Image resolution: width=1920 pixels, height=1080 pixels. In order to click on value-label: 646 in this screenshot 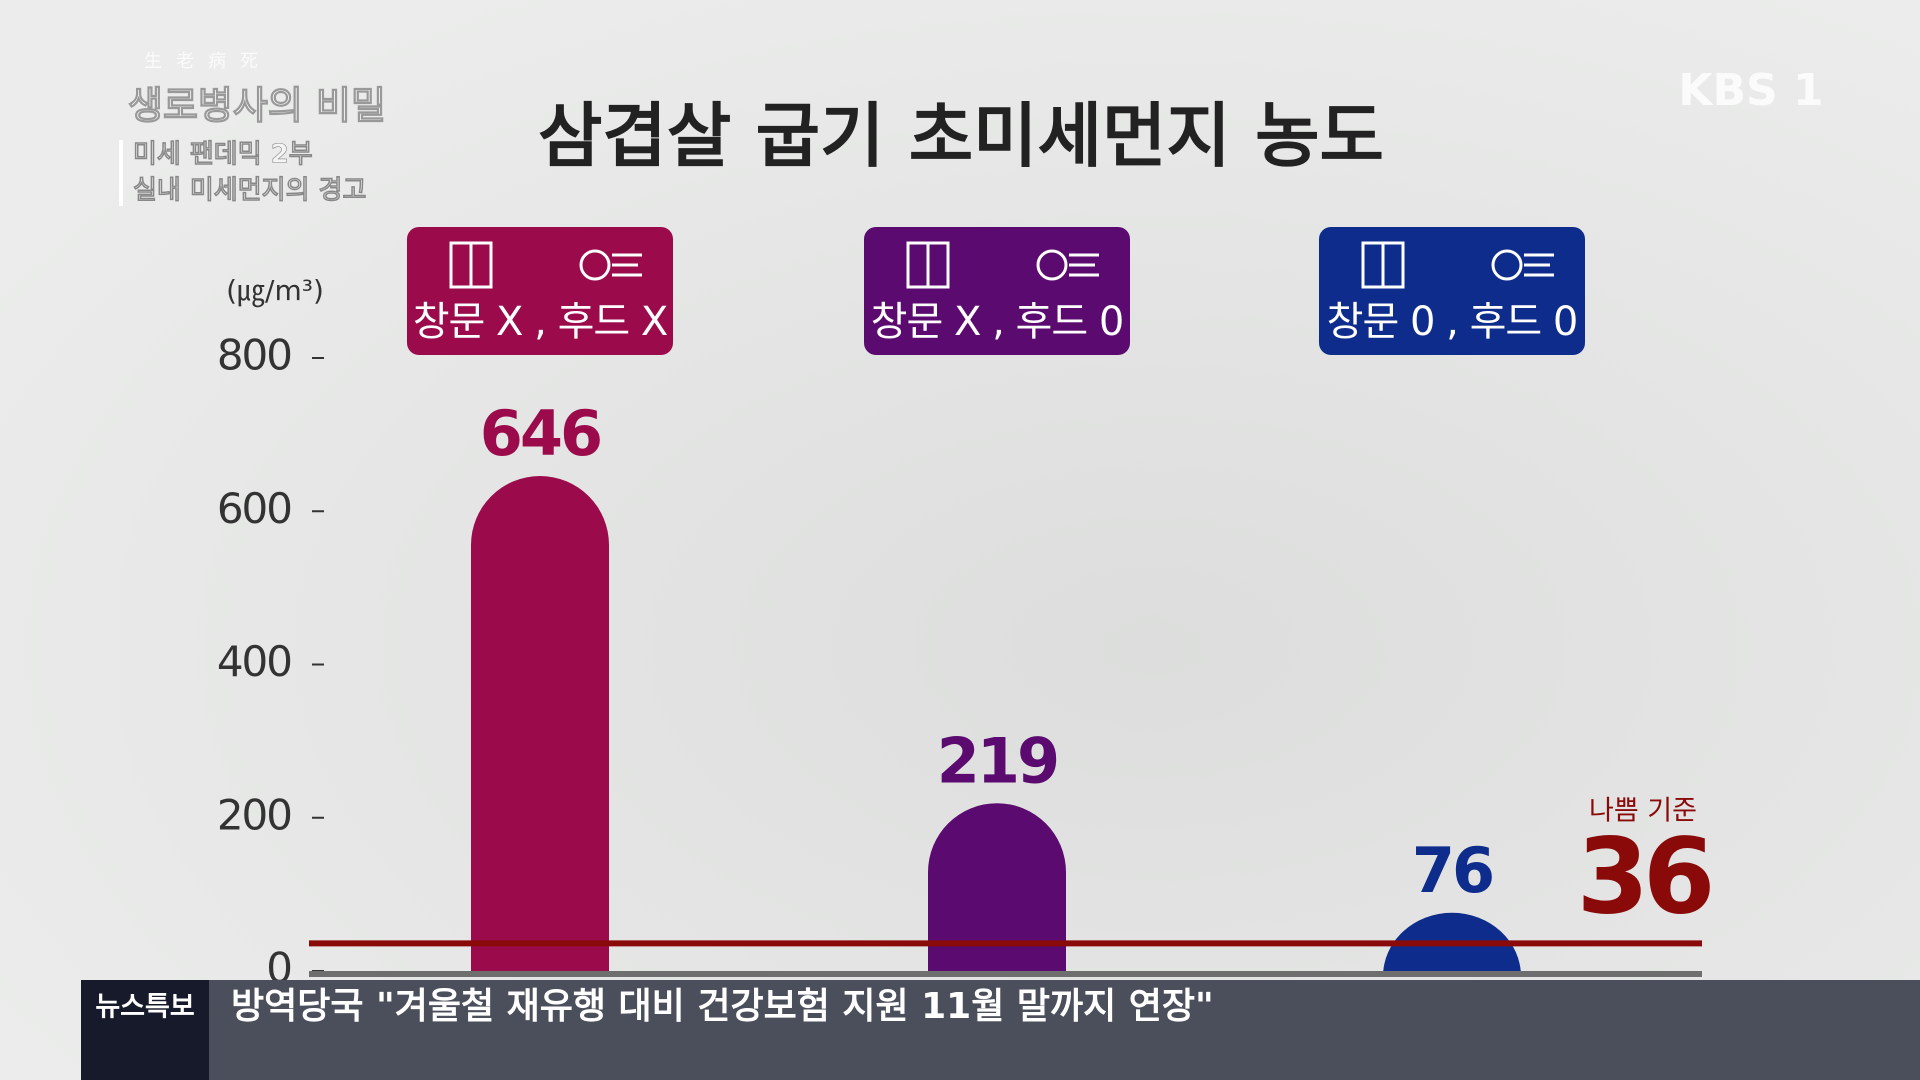, I will do `click(540, 433)`.